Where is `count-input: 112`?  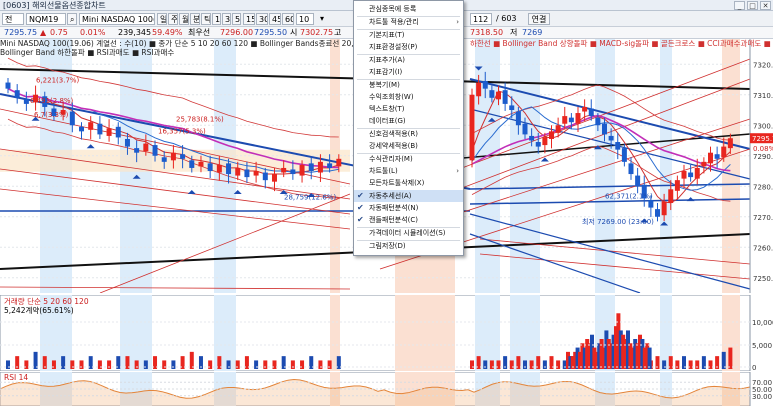 count-input: 112 is located at coordinates (481, 19).